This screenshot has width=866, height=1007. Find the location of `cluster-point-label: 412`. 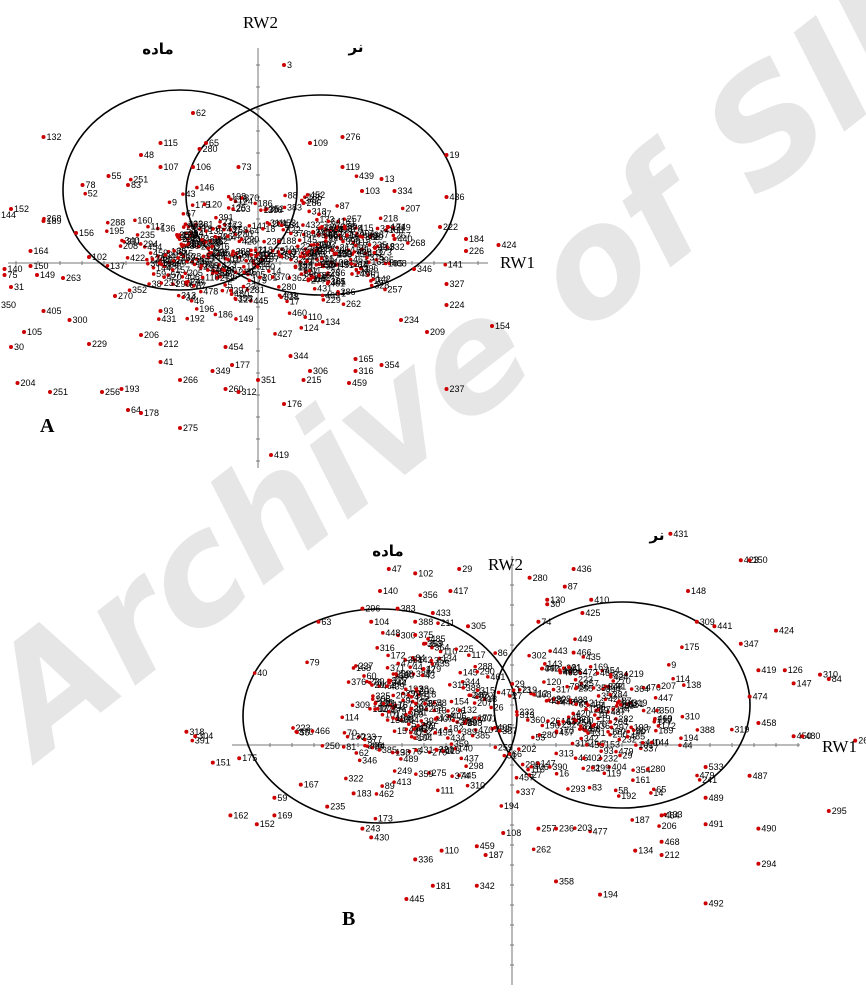

cluster-point-label: 412 is located at coordinates (350, 239).